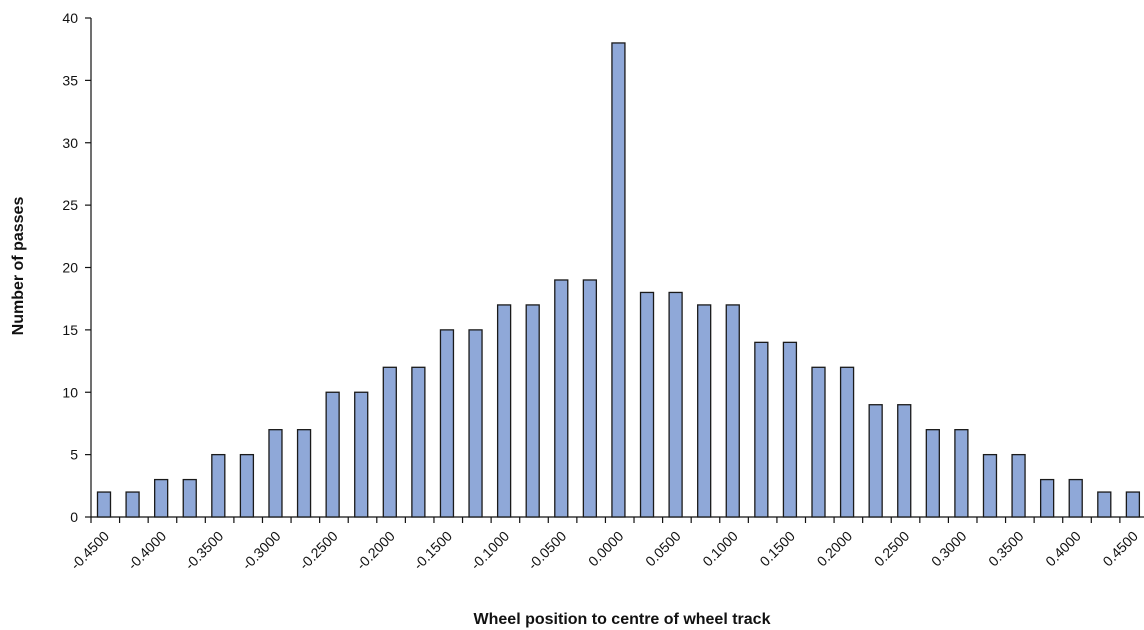  Describe the element at coordinates (663, 549) in the screenshot. I see `x-tick-label: 0.0500` at that location.